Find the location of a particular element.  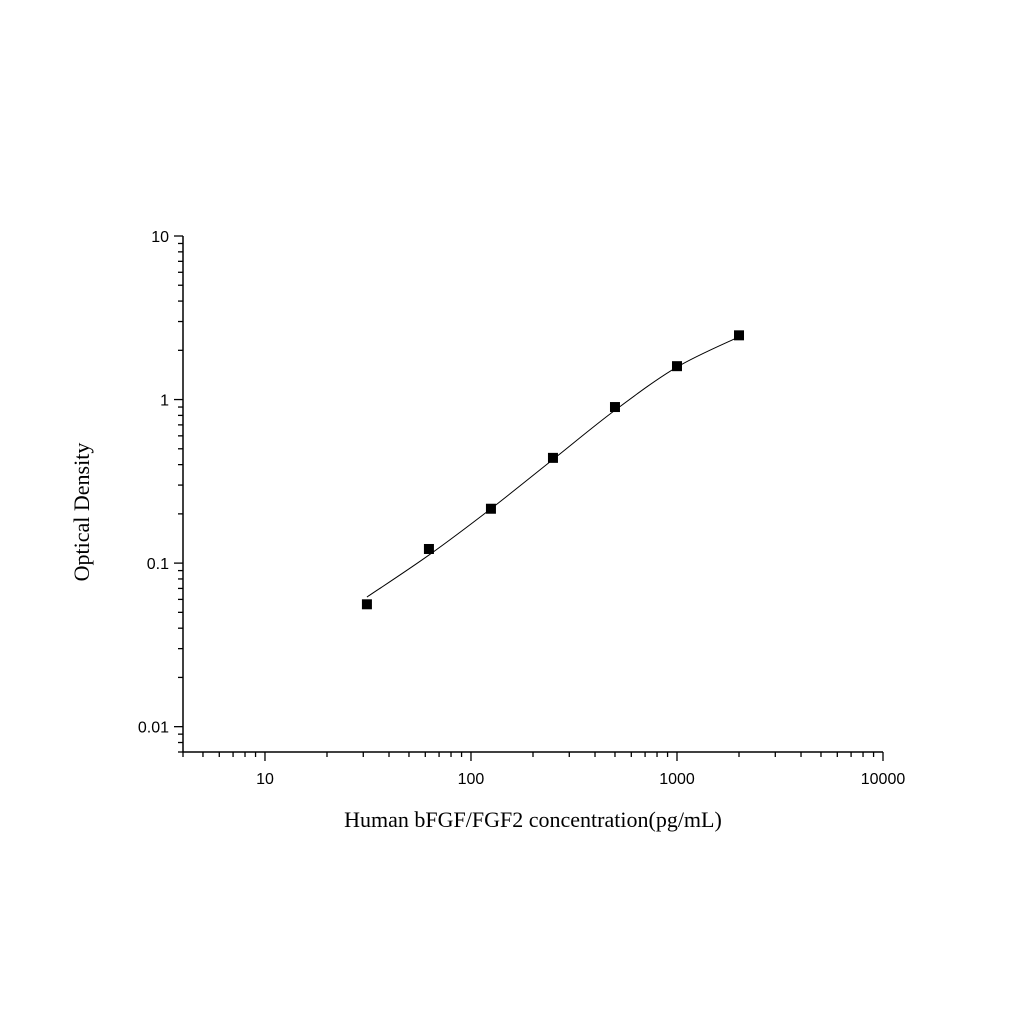

y-axis-title: Optical Density is located at coordinates (81, 512).